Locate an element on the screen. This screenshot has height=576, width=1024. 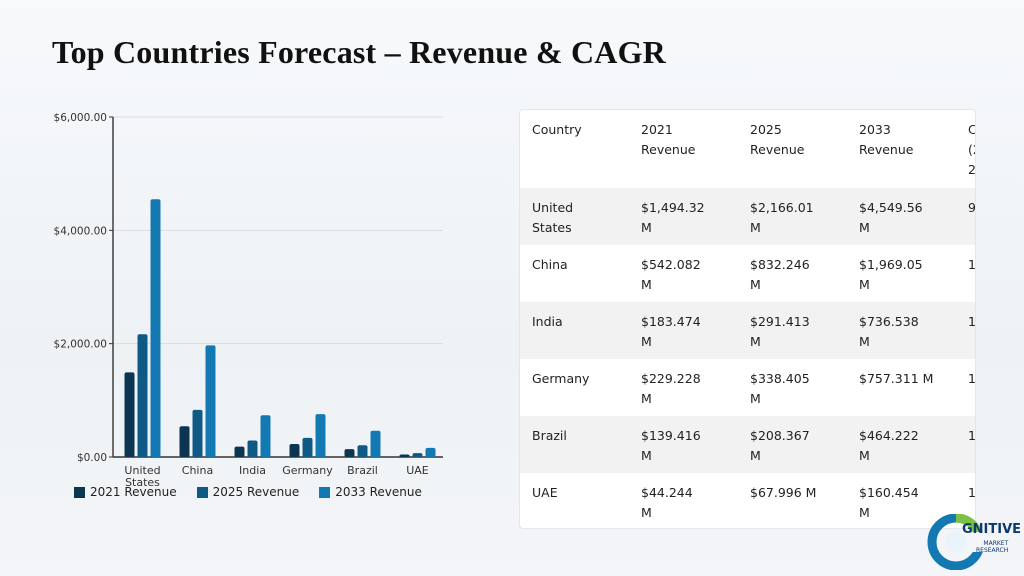
cell-text-line: $291.413 is located at coordinates (780, 321).